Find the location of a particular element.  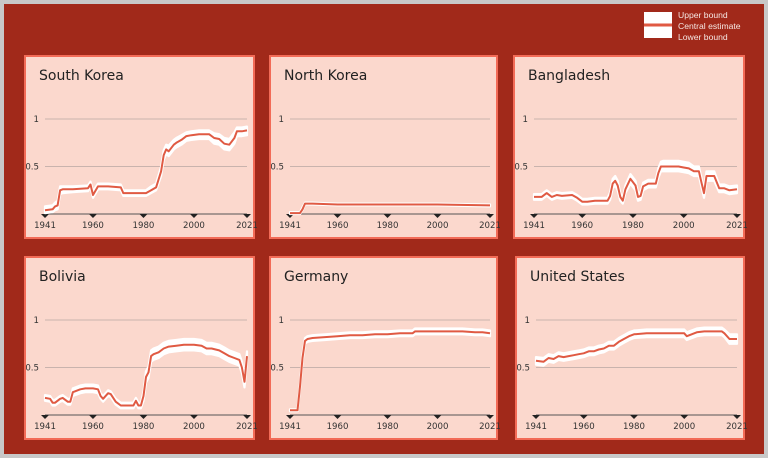

legend-upper-label: Upper bound is located at coordinates (703, 15).